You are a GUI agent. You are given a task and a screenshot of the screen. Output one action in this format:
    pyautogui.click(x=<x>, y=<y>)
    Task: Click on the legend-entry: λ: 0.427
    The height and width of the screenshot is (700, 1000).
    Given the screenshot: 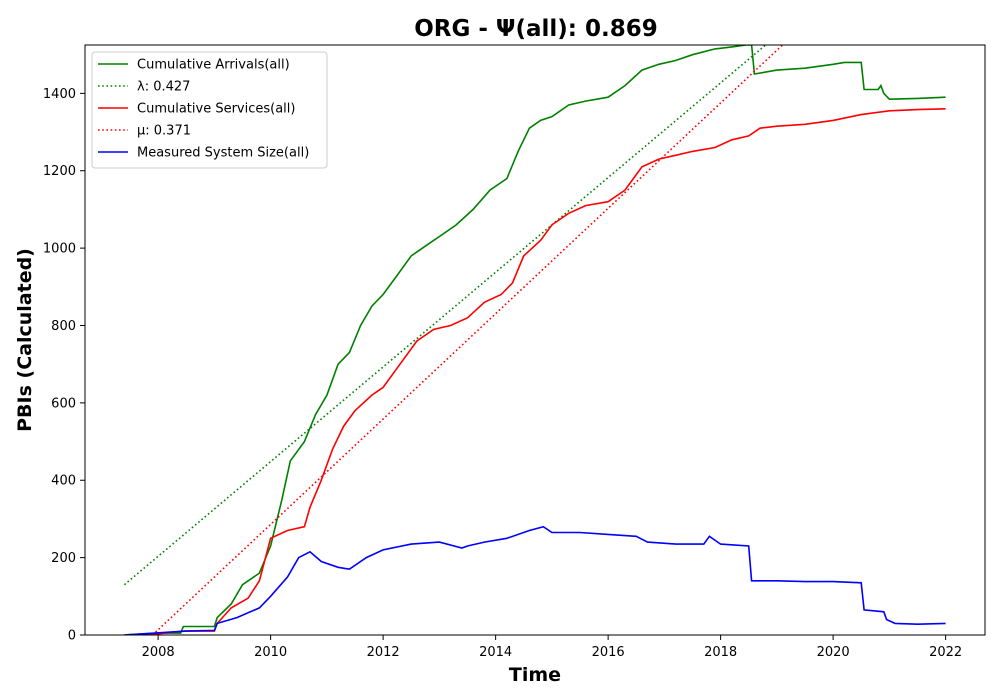 What is the action you would take?
    pyautogui.click(x=163, y=87)
    